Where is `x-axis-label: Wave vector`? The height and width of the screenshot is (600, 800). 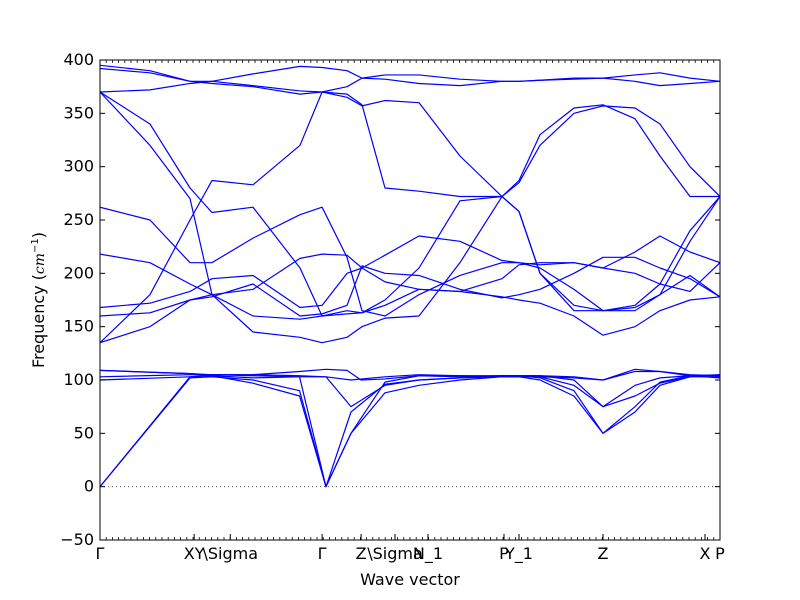 x-axis-label: Wave vector is located at coordinates (410, 579).